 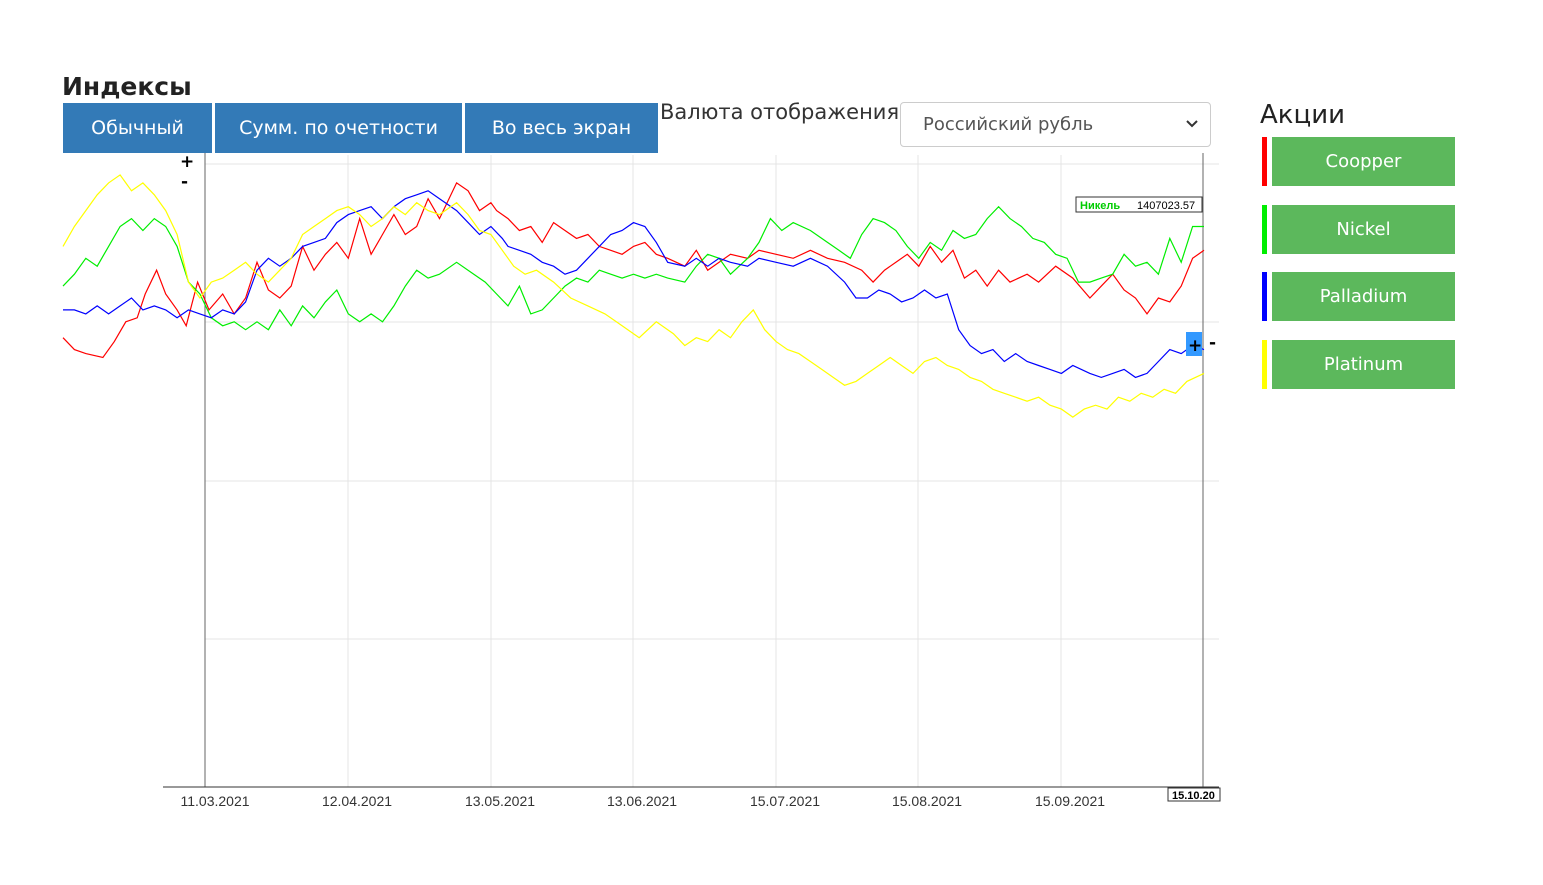 I want to click on x-tick-label: 12.04.2021, so click(x=357, y=801).